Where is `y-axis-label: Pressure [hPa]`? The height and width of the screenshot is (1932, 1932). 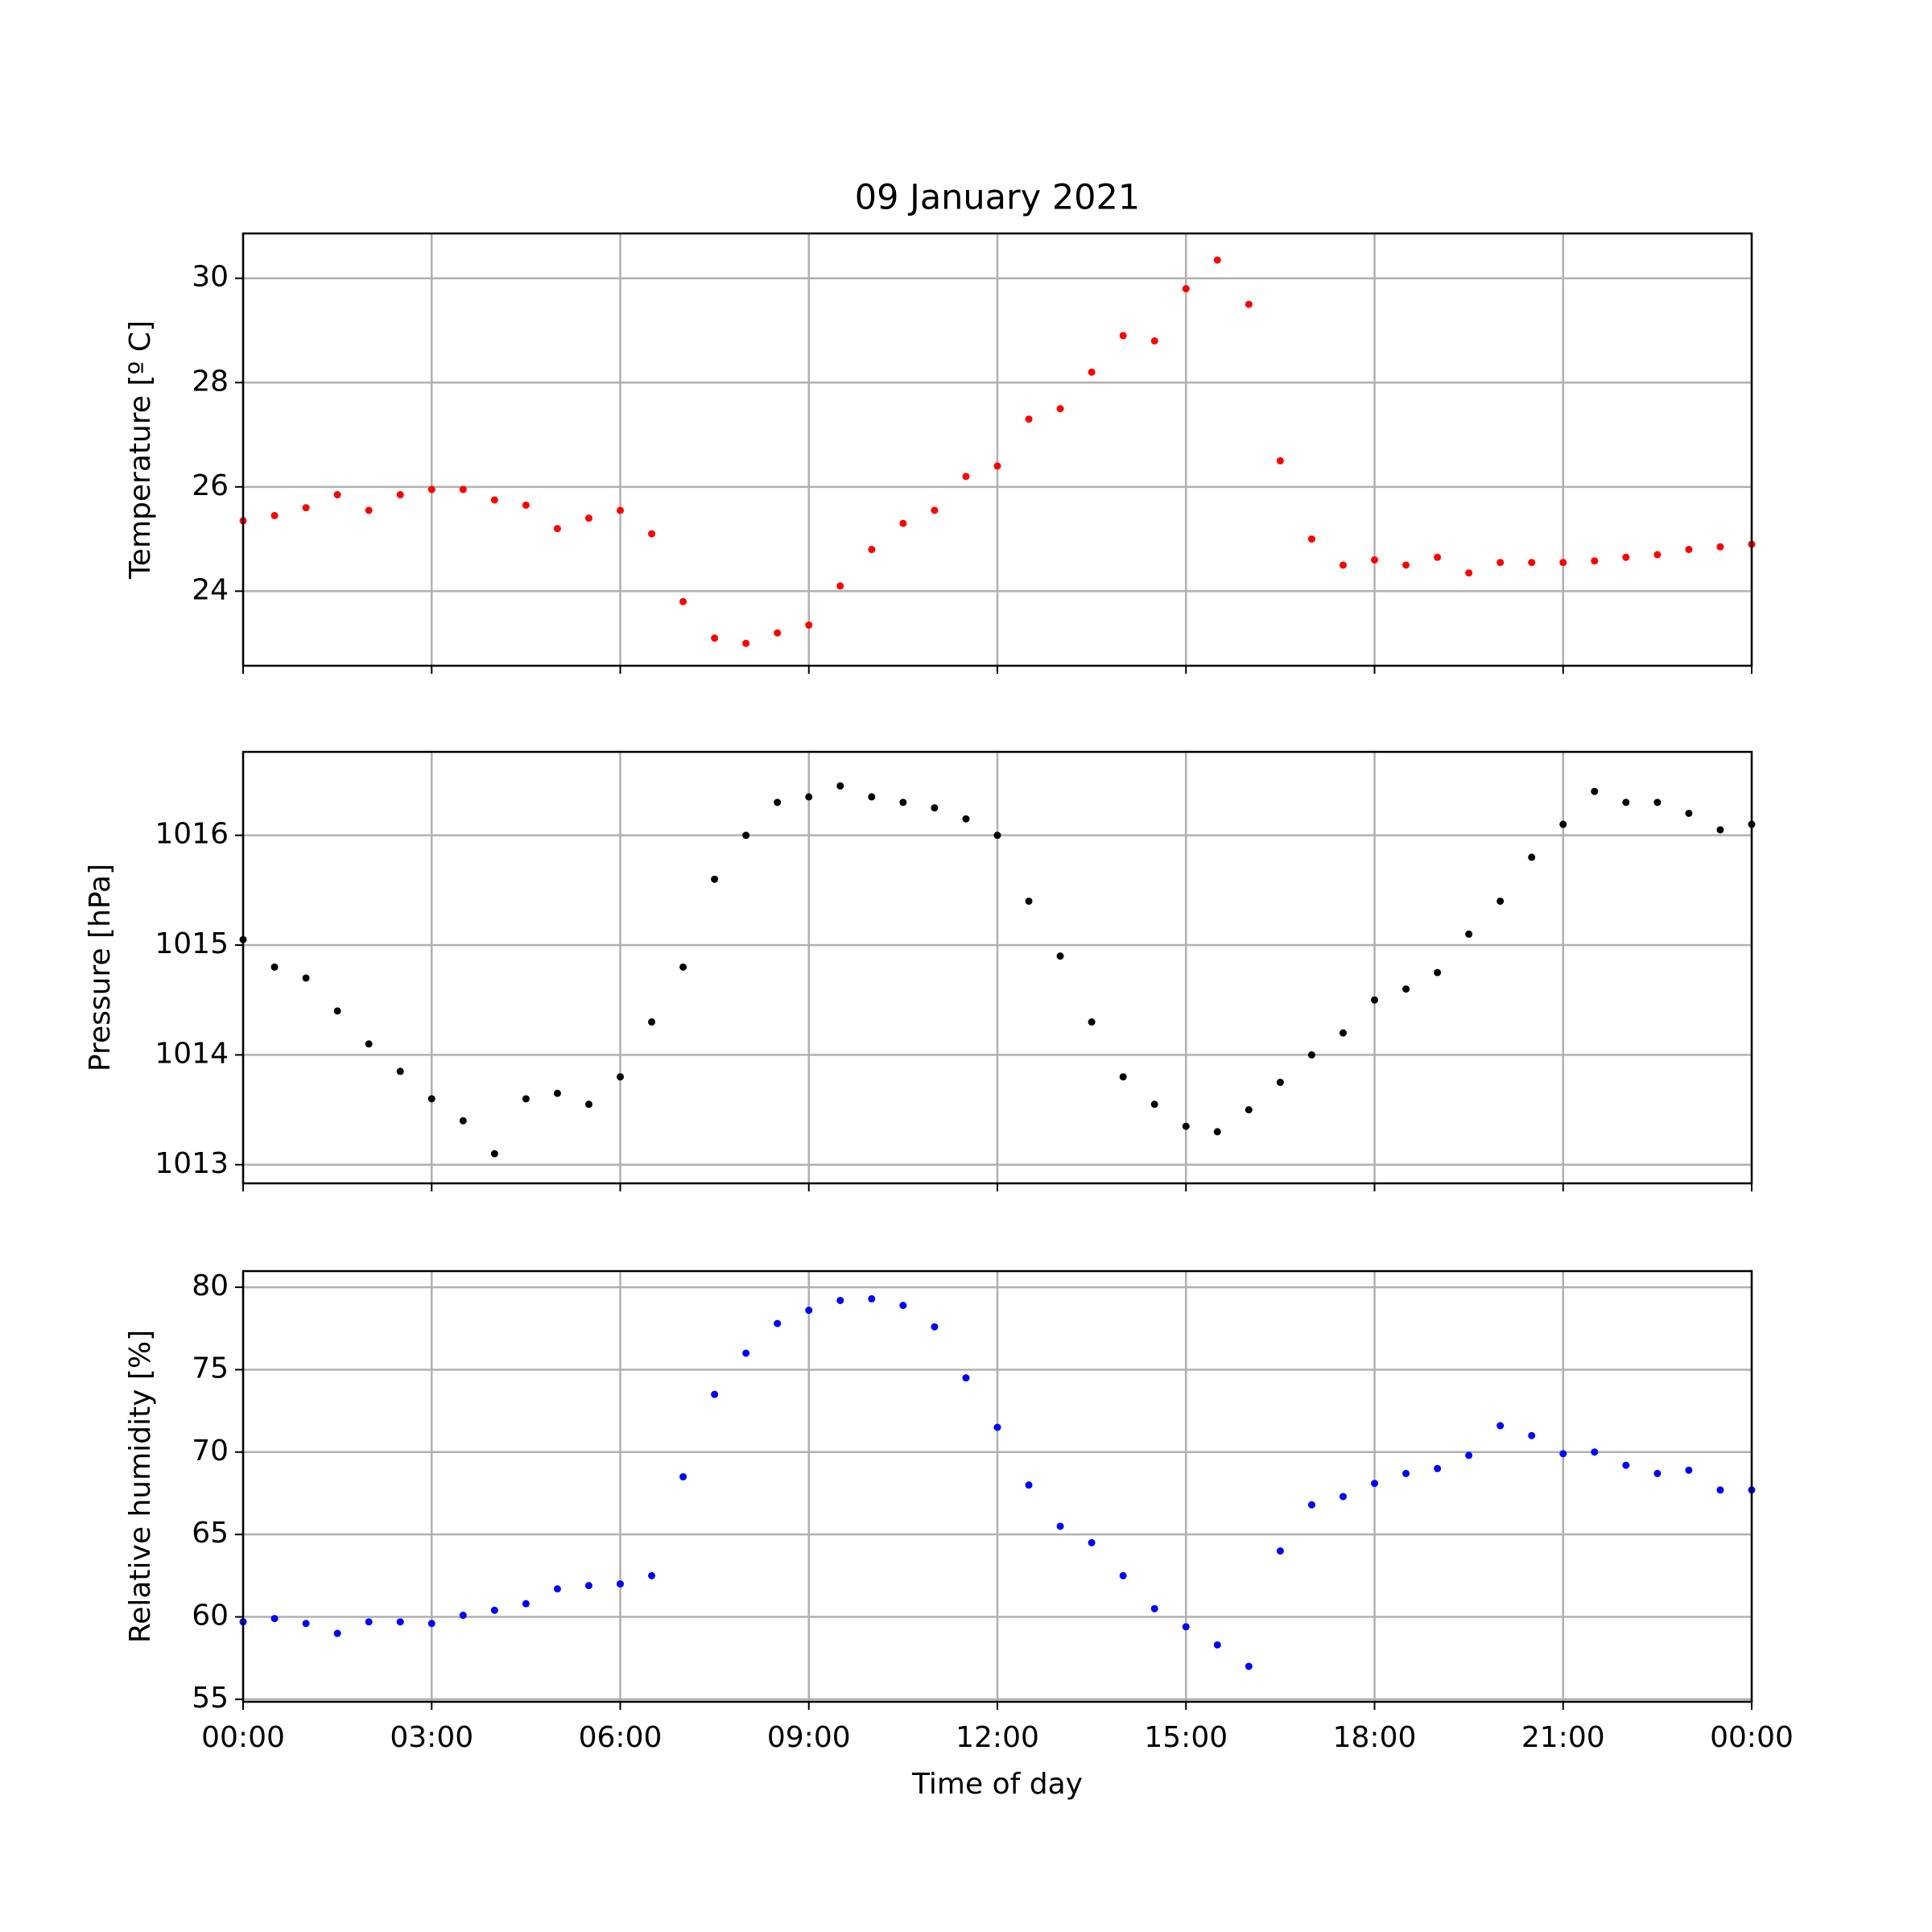 y-axis-label: Pressure [hPa] is located at coordinates (100, 967).